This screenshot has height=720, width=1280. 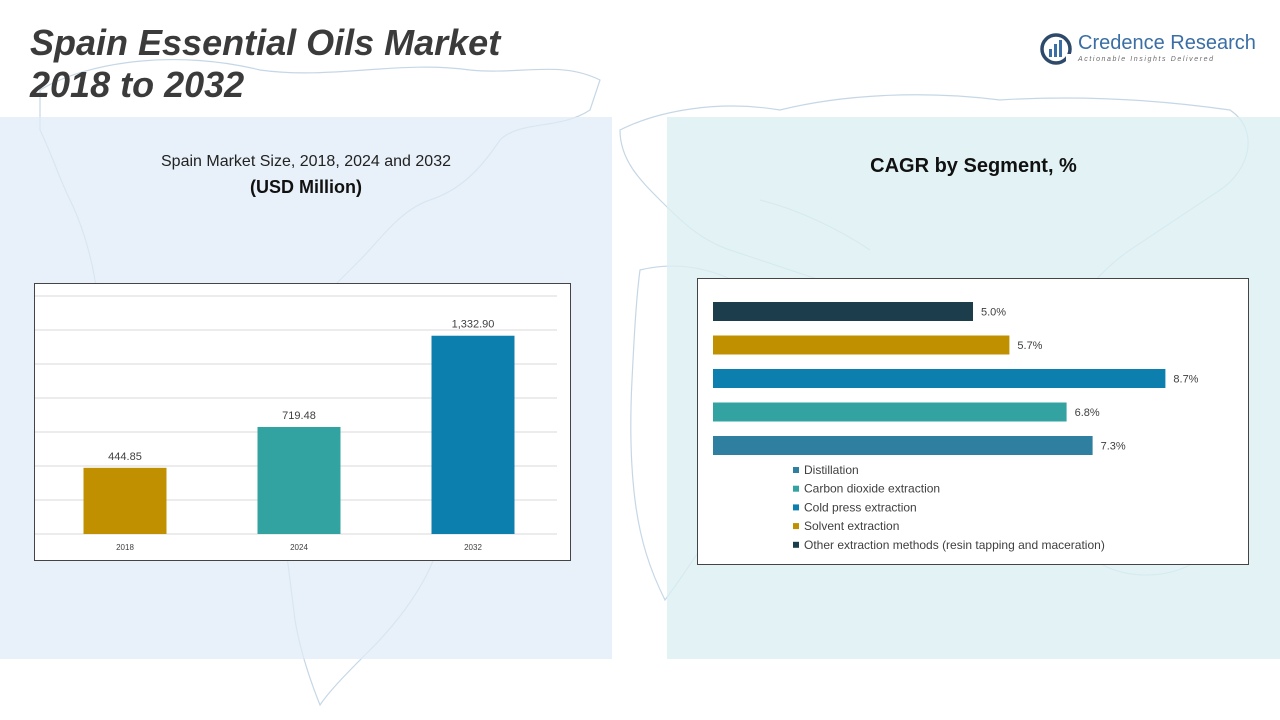 I want to click on market-size-bar-chart: 444.85 2018 719.48 2024 1,332.90 2032, so click(x=296, y=423).